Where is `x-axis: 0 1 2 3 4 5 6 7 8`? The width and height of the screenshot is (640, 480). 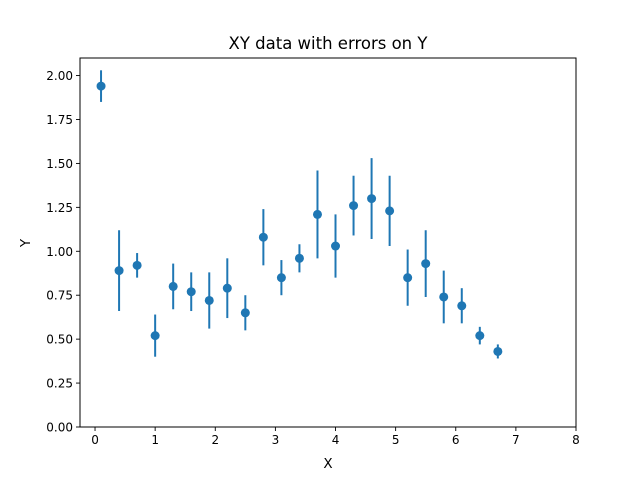 x-axis: 0 1 2 3 4 5 6 7 8 is located at coordinates (335, 437).